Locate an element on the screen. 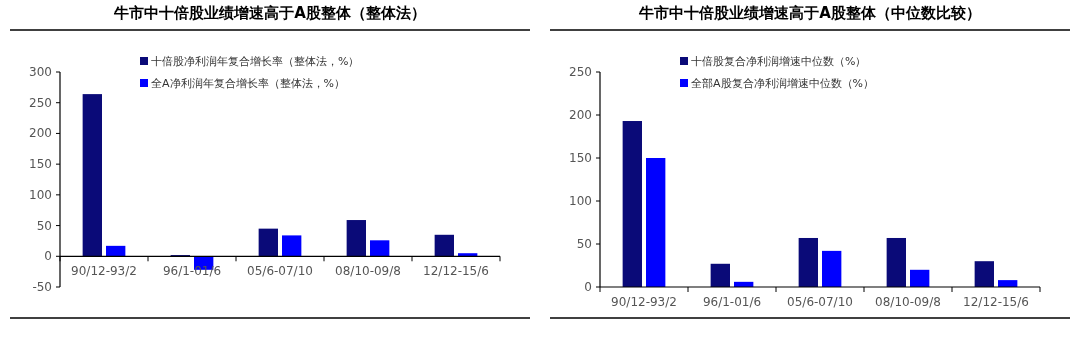 The image size is (1080, 355). legend-label: 十倍股复合净利润增速中位数（%） is located at coordinates (779, 61).